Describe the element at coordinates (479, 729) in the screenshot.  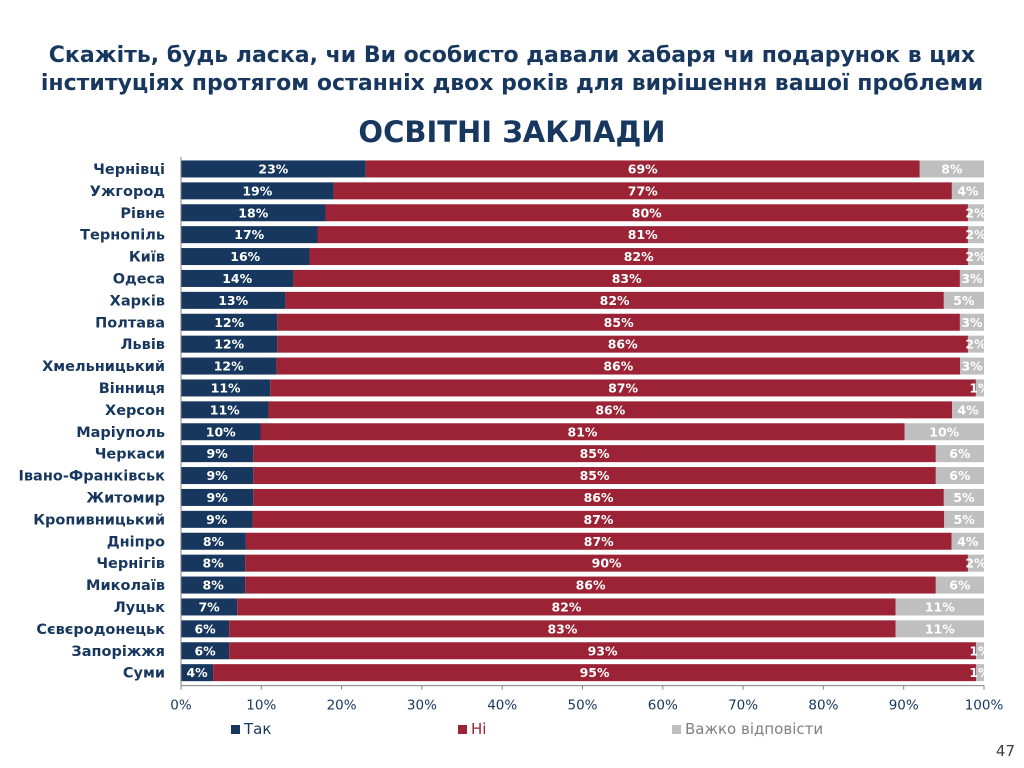
I see `legend-label-ni: Ні` at that location.